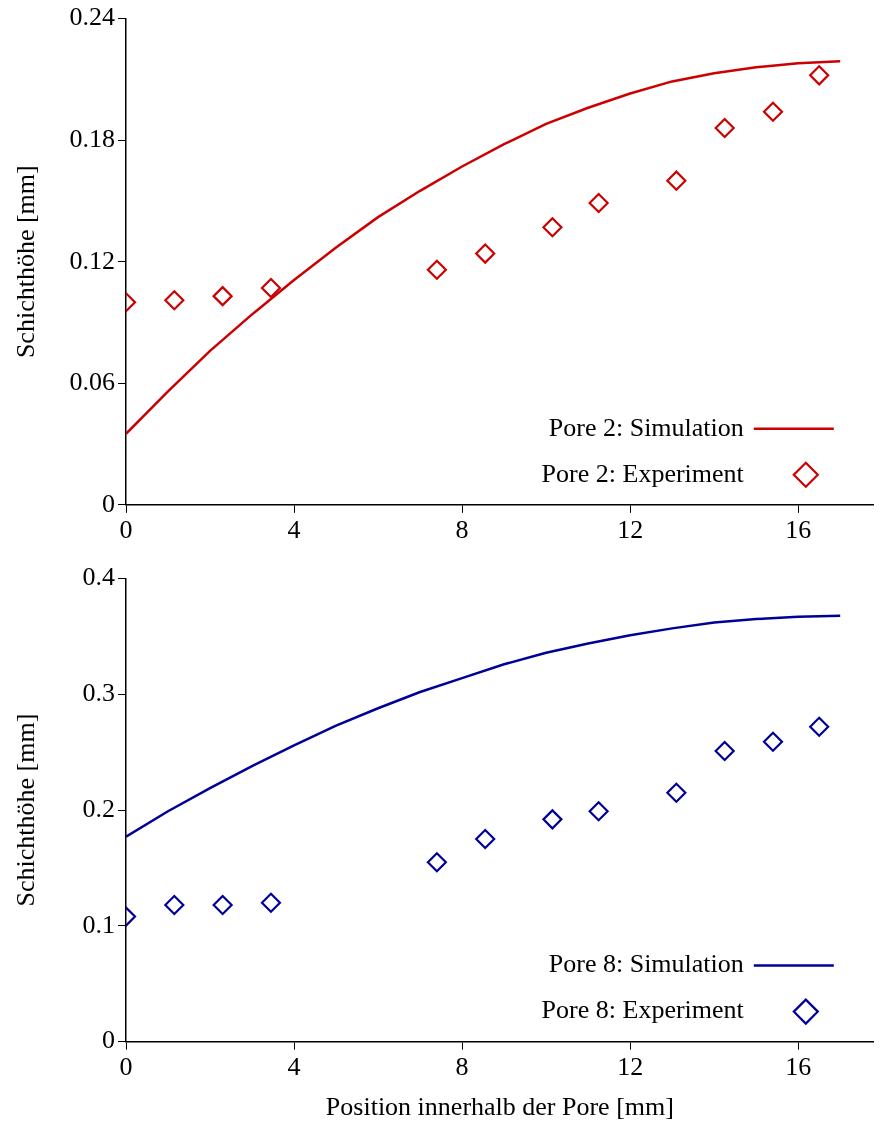  What do you see at coordinates (92, 17) in the screenshot?
I see `y-tick-label: 0.24` at bounding box center [92, 17].